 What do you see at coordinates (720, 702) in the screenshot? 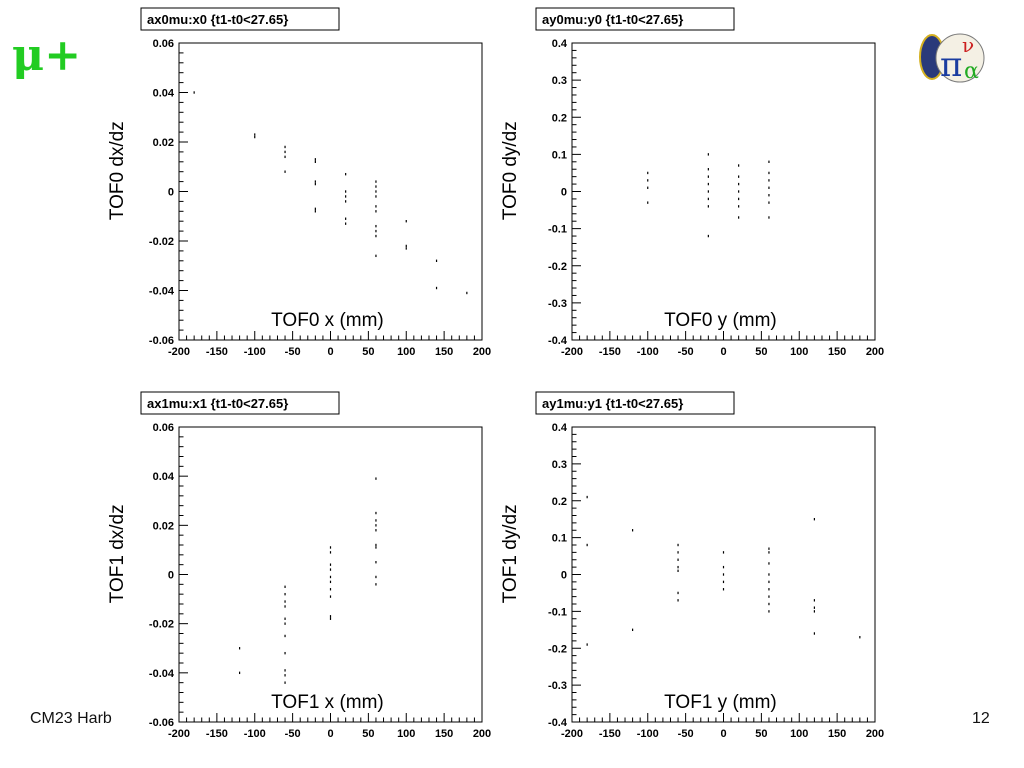
I see `x-axis-label: TOF1 y (mm)` at bounding box center [720, 702].